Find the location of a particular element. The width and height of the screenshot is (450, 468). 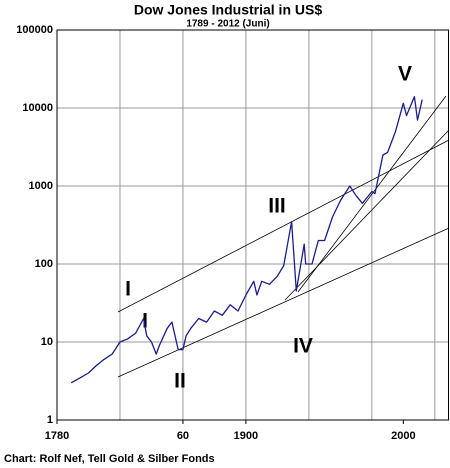

x-tick-label: 1900 is located at coordinates (246, 436).